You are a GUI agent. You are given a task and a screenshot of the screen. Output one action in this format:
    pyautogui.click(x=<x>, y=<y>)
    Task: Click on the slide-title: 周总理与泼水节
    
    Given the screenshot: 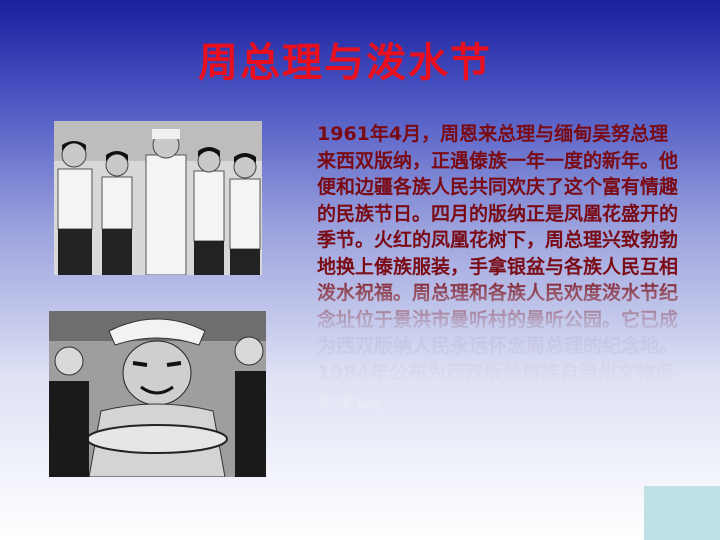 What is the action you would take?
    pyautogui.click(x=345, y=63)
    